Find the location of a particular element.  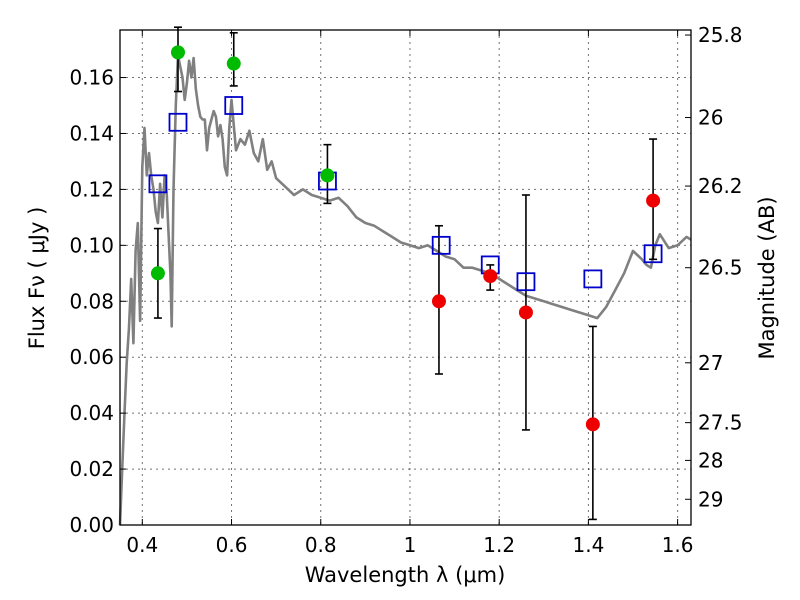

right-axis-title: Magnitude (AB) is located at coordinates (767, 277).